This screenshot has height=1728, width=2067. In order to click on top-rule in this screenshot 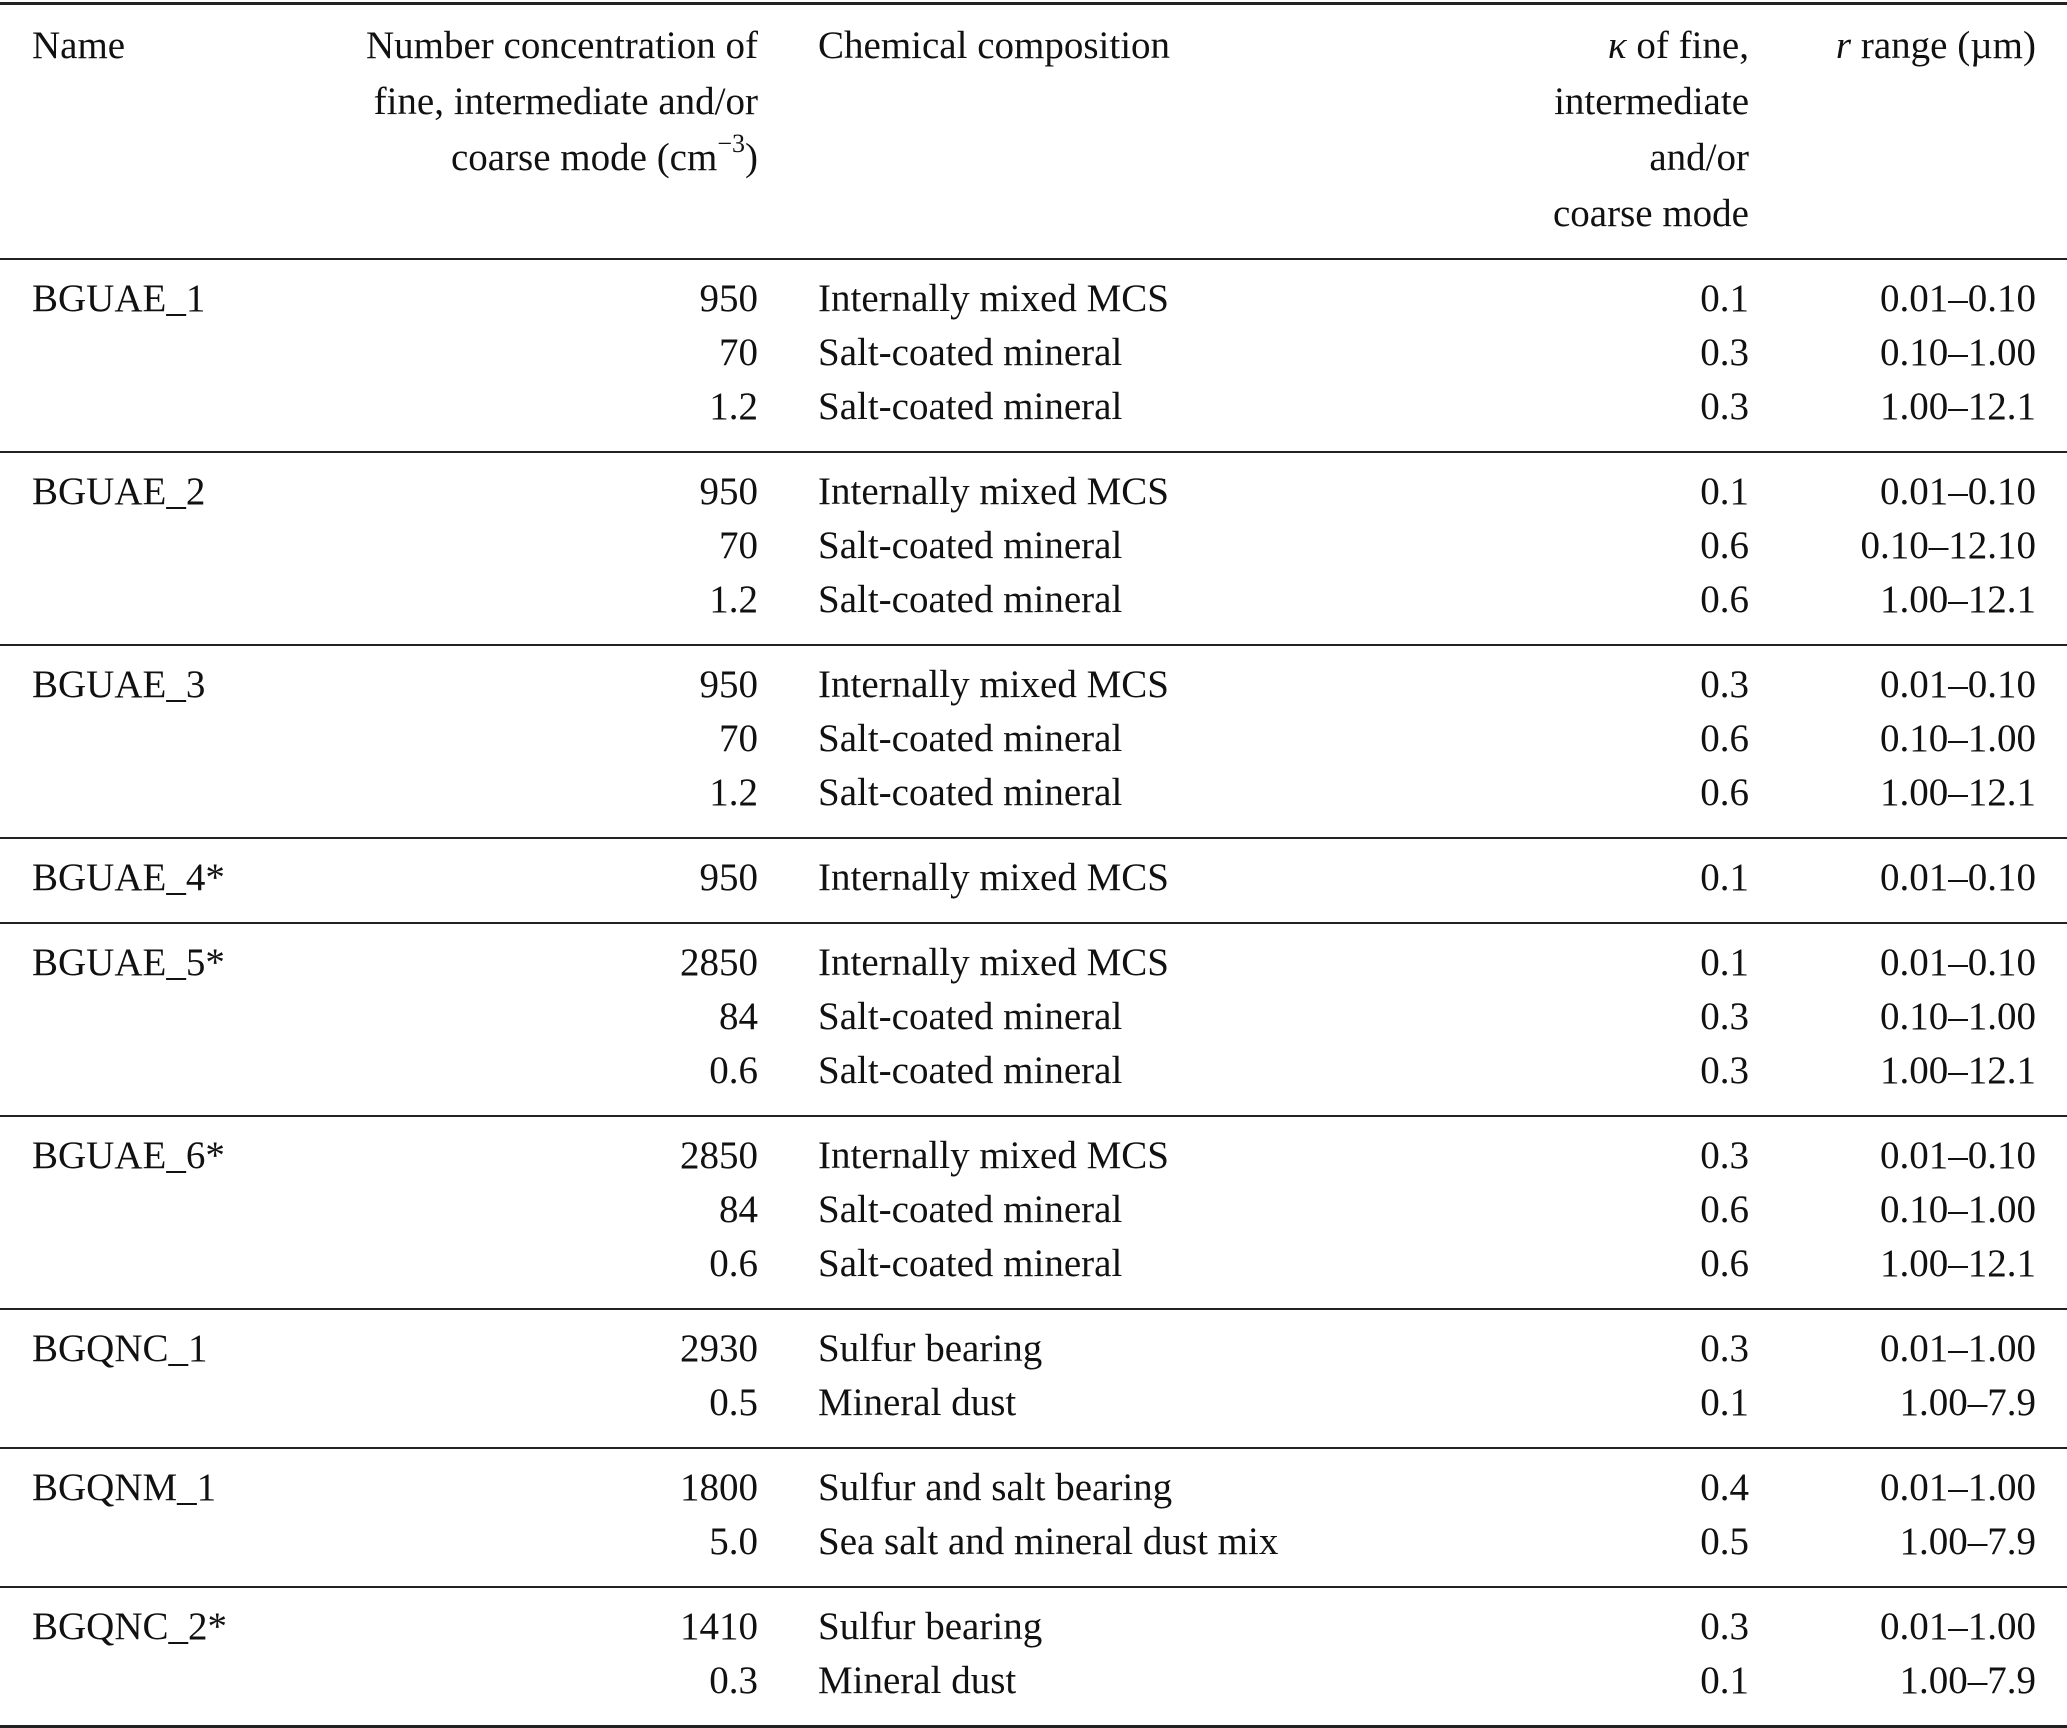, I will do `click(1033, 3)`.